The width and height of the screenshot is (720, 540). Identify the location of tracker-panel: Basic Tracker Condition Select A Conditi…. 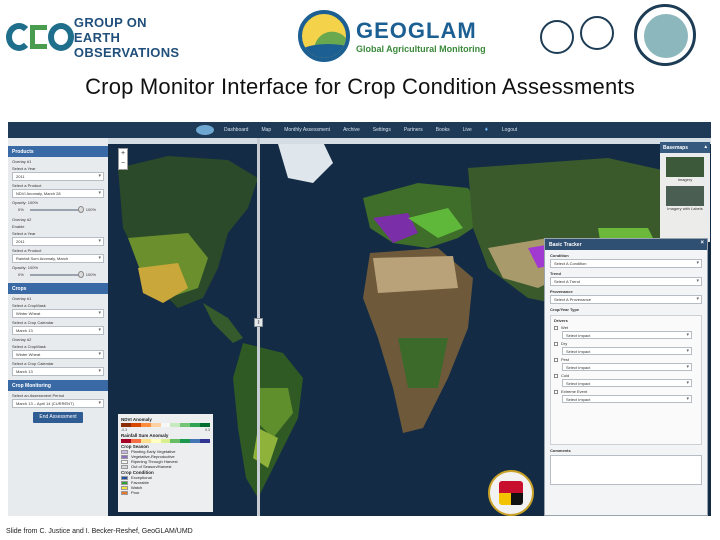
(626, 377).